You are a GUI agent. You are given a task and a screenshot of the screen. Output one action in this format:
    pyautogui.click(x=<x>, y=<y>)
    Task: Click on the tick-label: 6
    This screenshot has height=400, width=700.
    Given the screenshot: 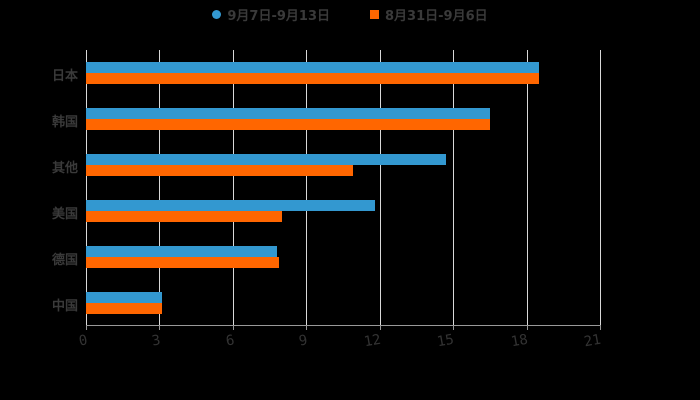 What is the action you would take?
    pyautogui.click(x=230, y=341)
    